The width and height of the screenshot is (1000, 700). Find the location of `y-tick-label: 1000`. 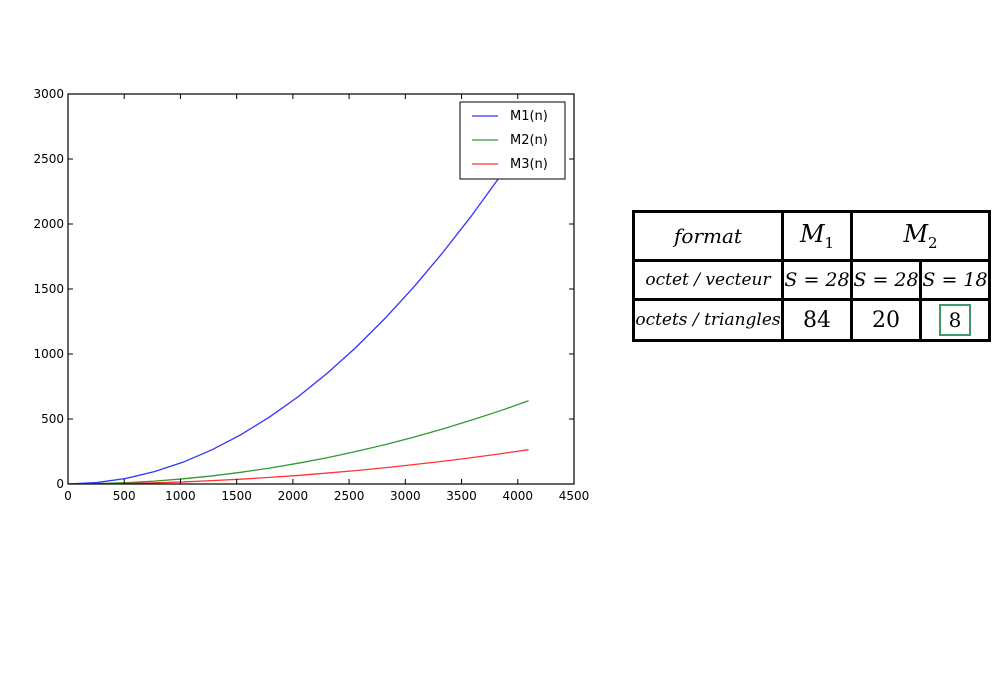

y-tick-label: 1000 is located at coordinates (48, 354).